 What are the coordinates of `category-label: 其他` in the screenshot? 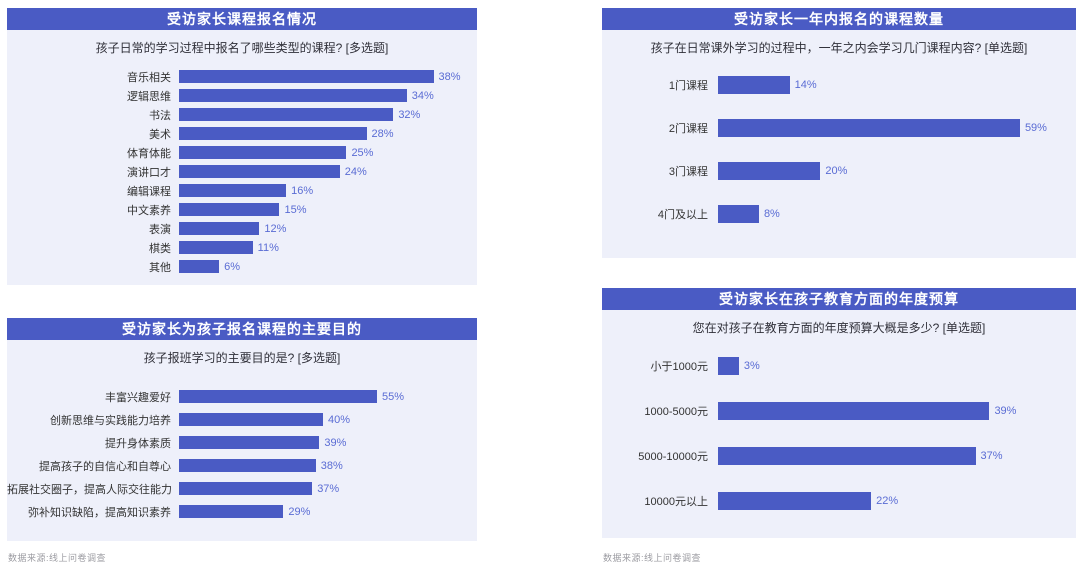 It's located at (160, 267).